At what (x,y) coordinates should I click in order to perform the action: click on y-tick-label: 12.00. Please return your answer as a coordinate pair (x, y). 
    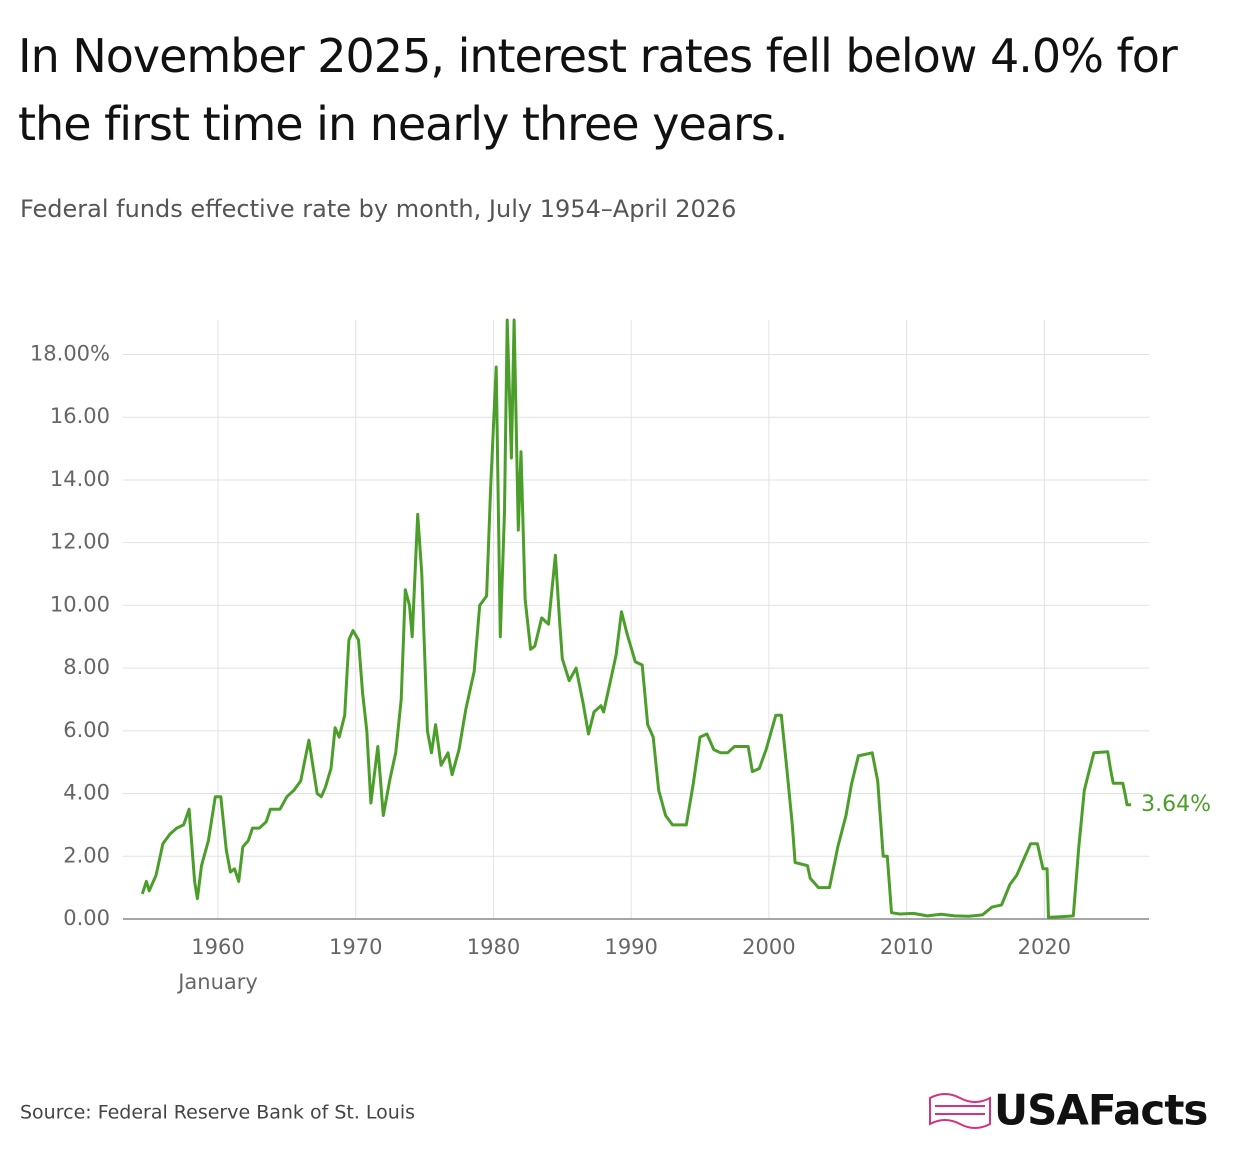
    Looking at the image, I should click on (80, 542).